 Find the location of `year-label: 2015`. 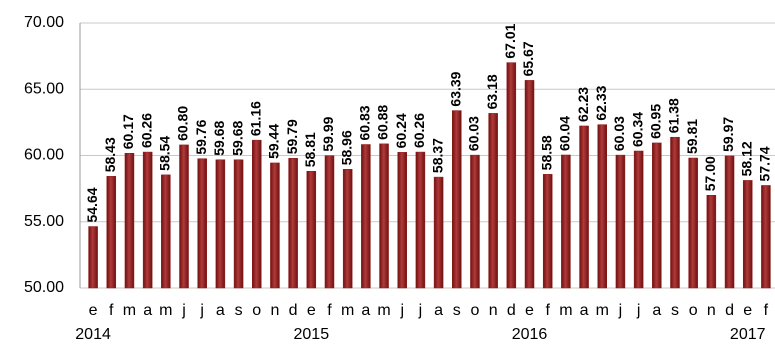

year-label: 2015 is located at coordinates (312, 334).